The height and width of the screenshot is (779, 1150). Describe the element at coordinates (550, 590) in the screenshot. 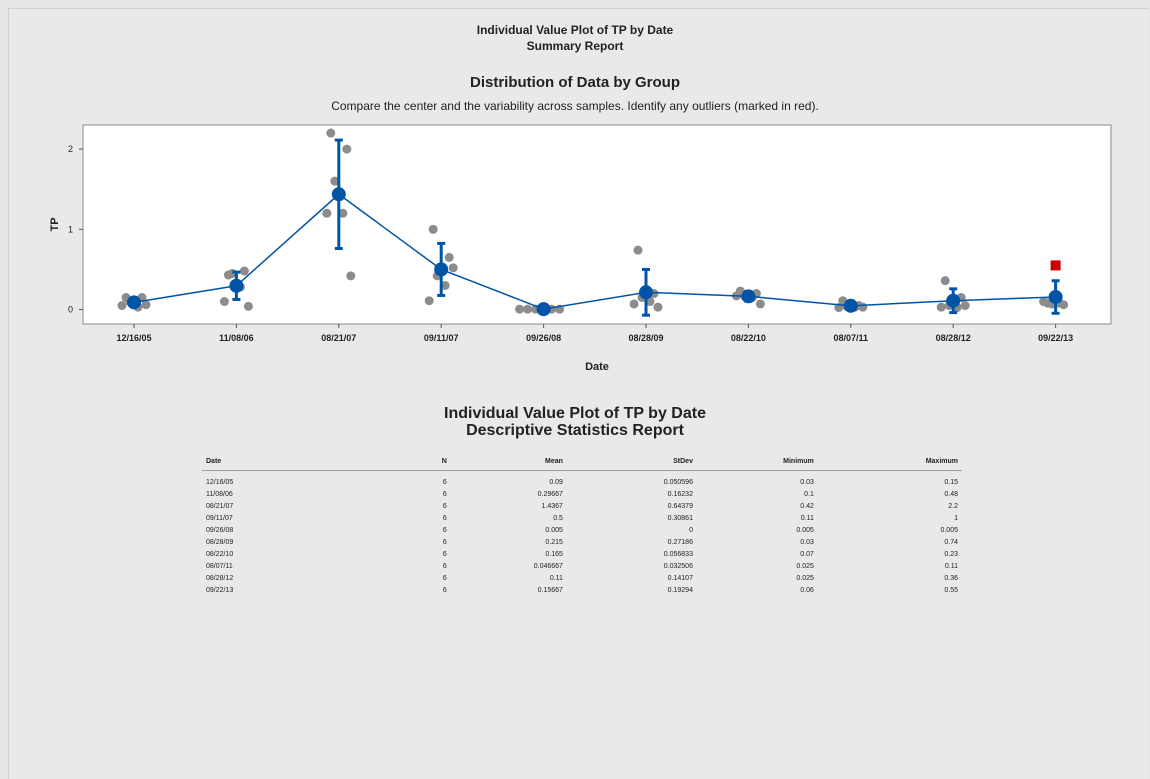

I see `cell-mean: 0.15667` at that location.